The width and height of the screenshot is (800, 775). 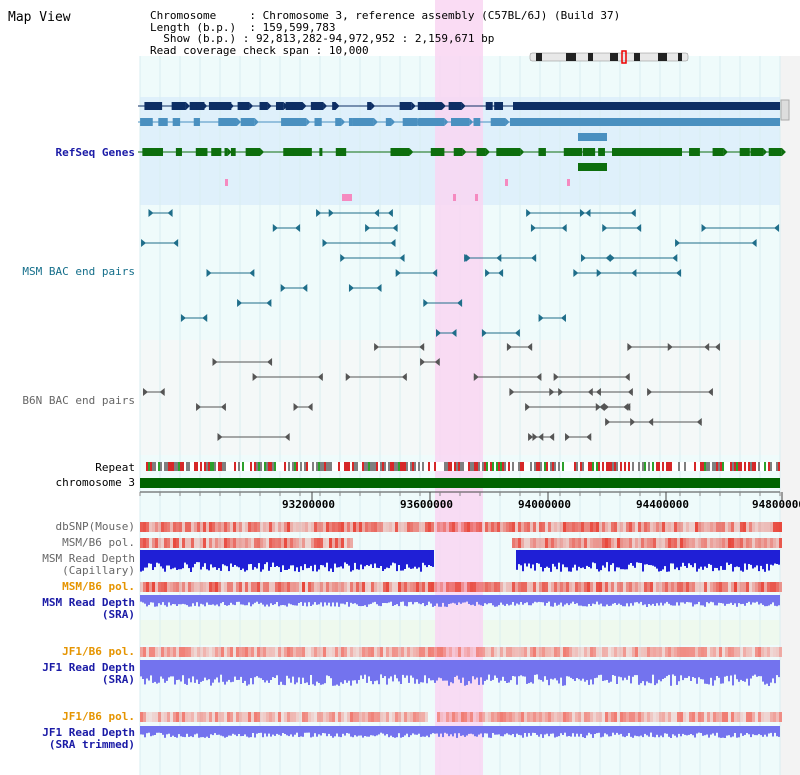 What do you see at coordinates (98, 651) in the screenshot?
I see `track-label-jf1-b6-pol-1: JF1/B6 pol.` at bounding box center [98, 651].